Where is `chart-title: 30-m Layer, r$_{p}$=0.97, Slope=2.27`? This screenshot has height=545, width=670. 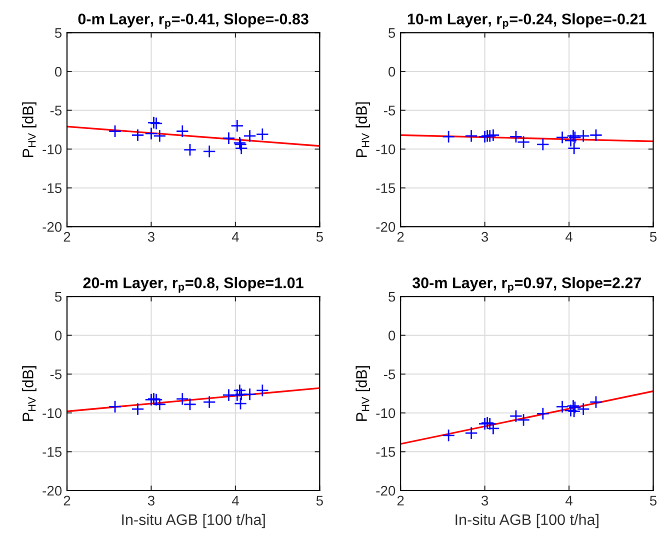 chart-title: 30-m Layer, r$_{p}$=0.97, Slope=2.27 is located at coordinates (527, 285).